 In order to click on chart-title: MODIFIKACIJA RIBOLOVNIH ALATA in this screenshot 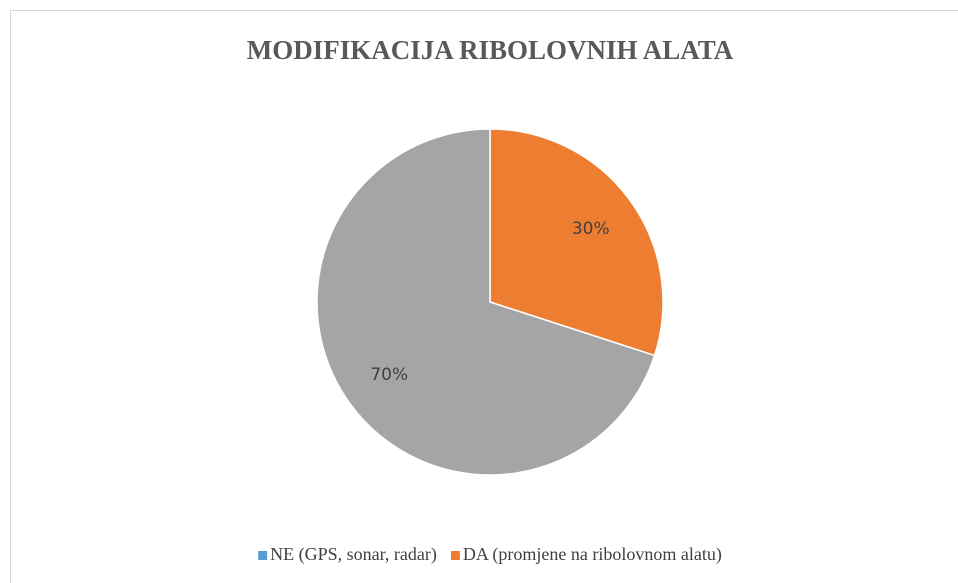, I will do `click(490, 50)`.